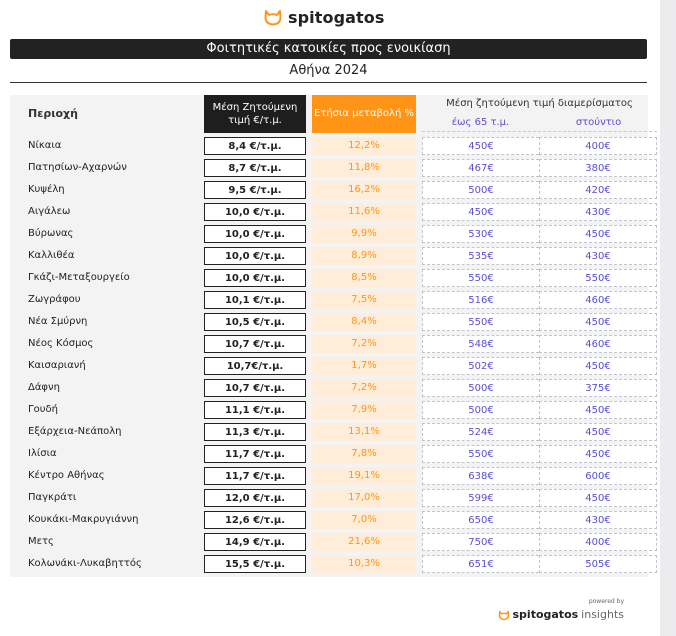  What do you see at coordinates (255, 322) in the screenshot?
I see `price-cell: 10,5 €/τ.μ.` at bounding box center [255, 322].